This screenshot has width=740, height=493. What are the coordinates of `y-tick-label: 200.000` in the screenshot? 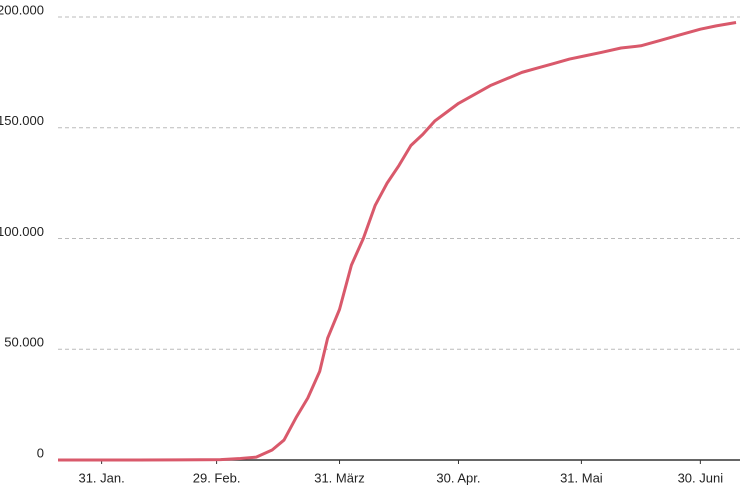 It's located at (22, 9).